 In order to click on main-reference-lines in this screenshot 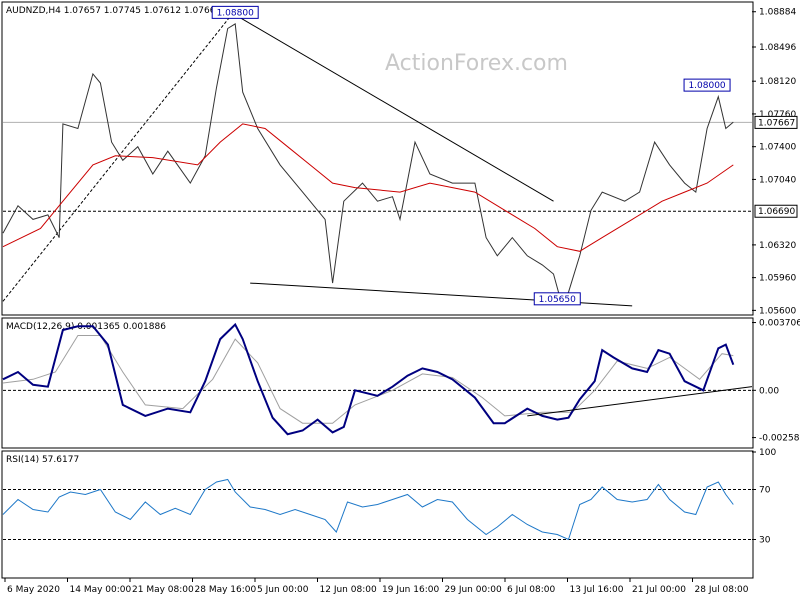, I will do `click(377, 166)`.